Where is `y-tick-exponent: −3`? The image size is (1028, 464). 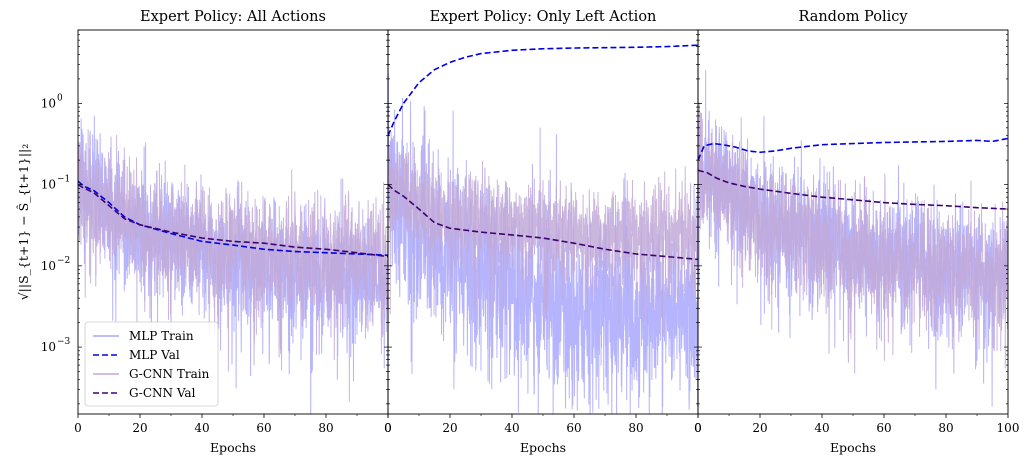 y-tick-exponent: −3 is located at coordinates (64, 342).